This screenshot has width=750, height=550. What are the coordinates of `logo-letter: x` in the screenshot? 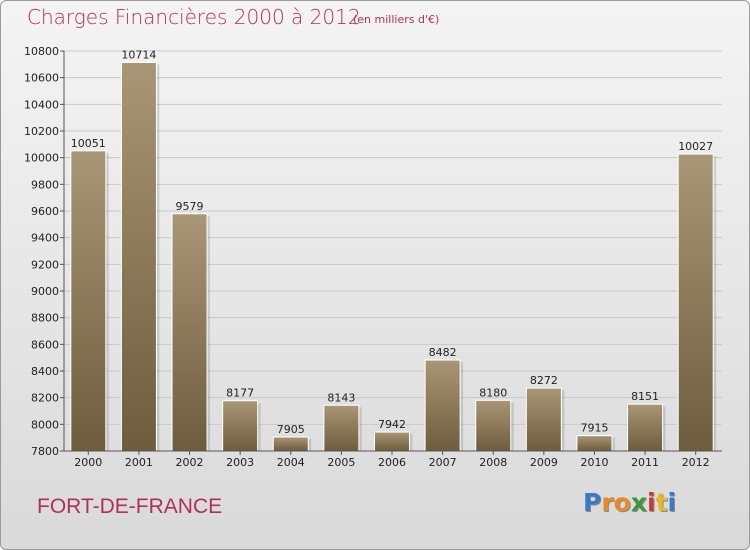 It's located at (638, 502).